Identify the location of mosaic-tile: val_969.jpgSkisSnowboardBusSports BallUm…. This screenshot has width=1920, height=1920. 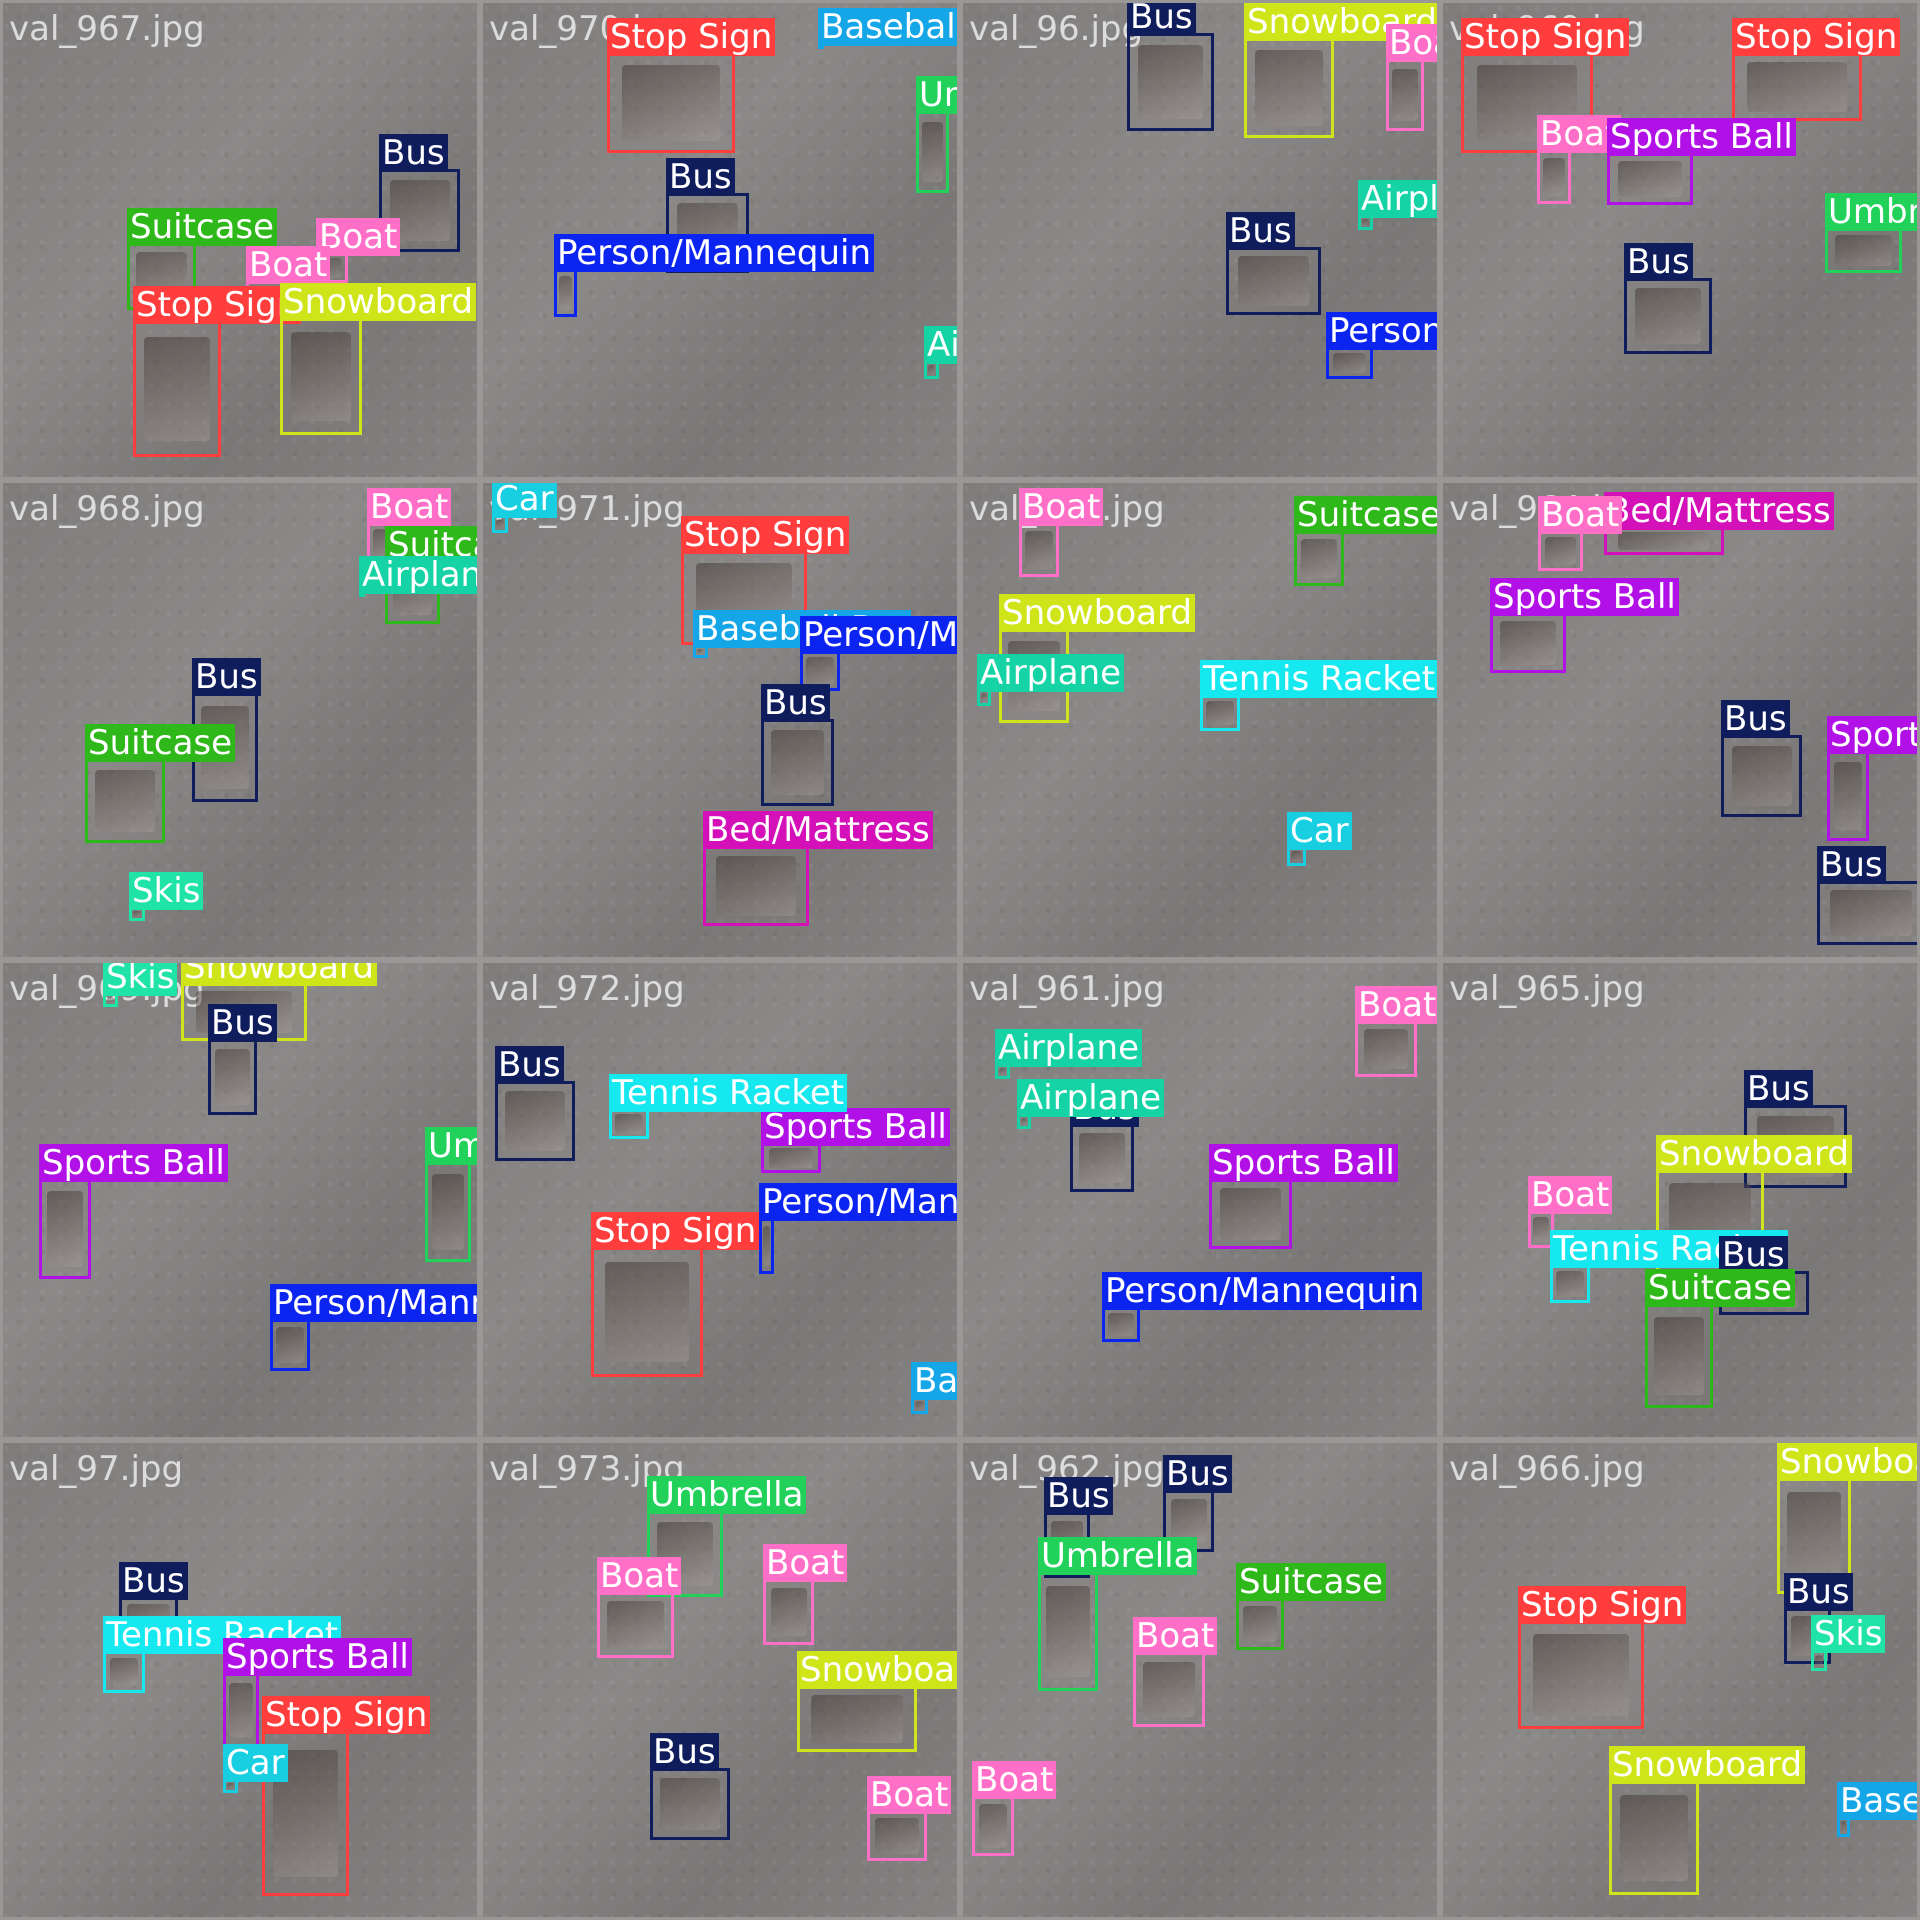
(240, 1200).